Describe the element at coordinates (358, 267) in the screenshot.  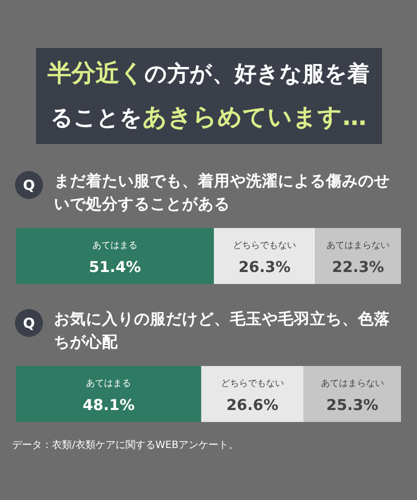
I see `data-label: 22.3%` at that location.